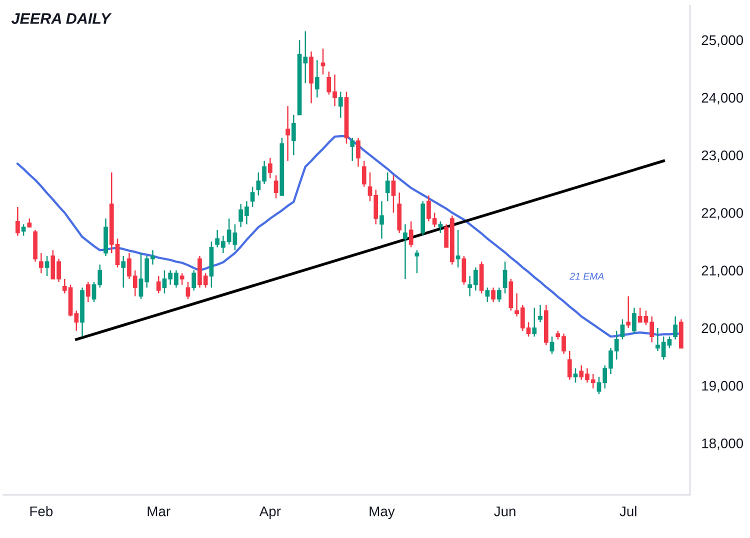  I want to click on x-tick-label: Apr, so click(270, 513).